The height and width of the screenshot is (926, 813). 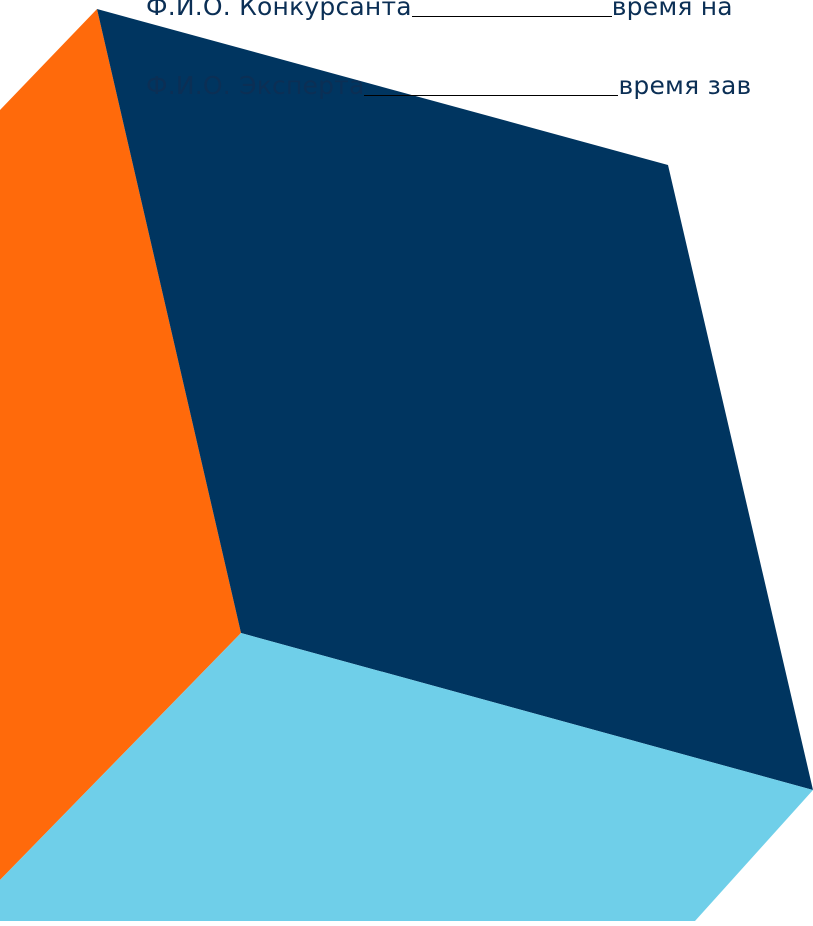 I want to click on expert-name-line: Ф.И.О. Эксперта время зав, so click(x=448, y=86).